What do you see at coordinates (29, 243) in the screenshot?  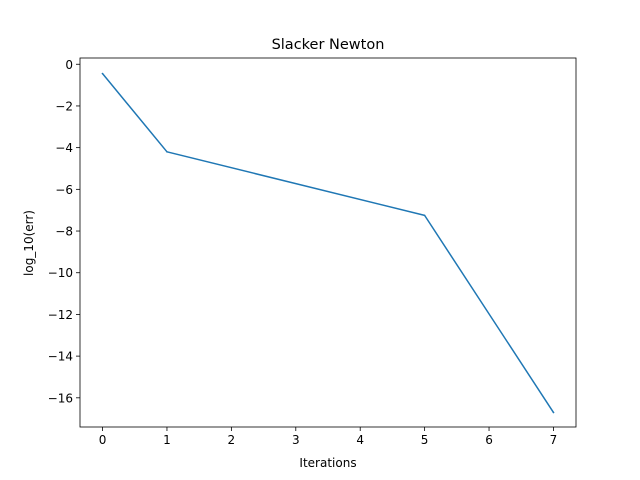 I see `y-axis-label: log_10(err)` at bounding box center [29, 243].